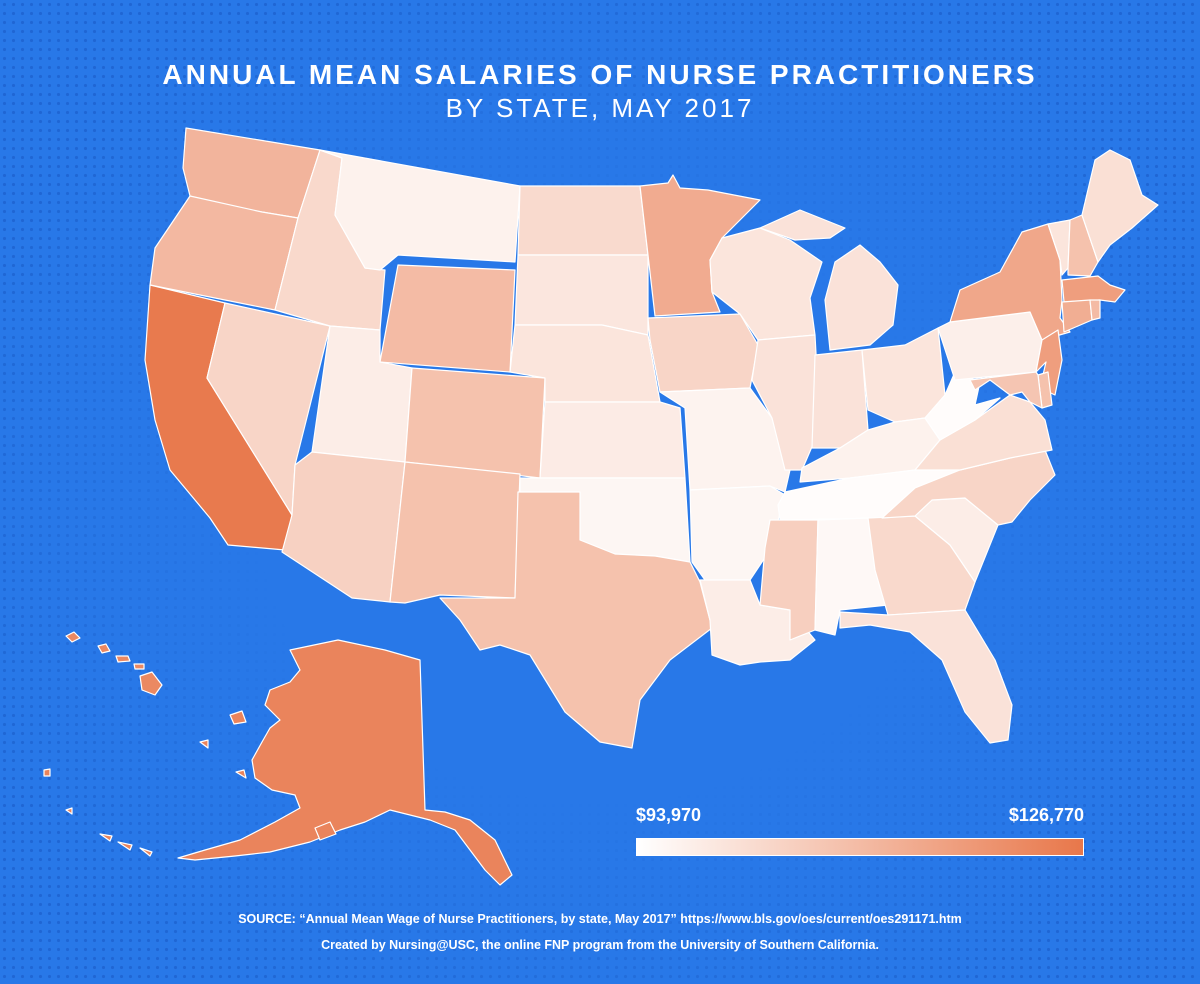 The height and width of the screenshot is (984, 1200). Describe the element at coordinates (669, 815) in the screenshot. I see `legend-min-label: $93,970` at that location.